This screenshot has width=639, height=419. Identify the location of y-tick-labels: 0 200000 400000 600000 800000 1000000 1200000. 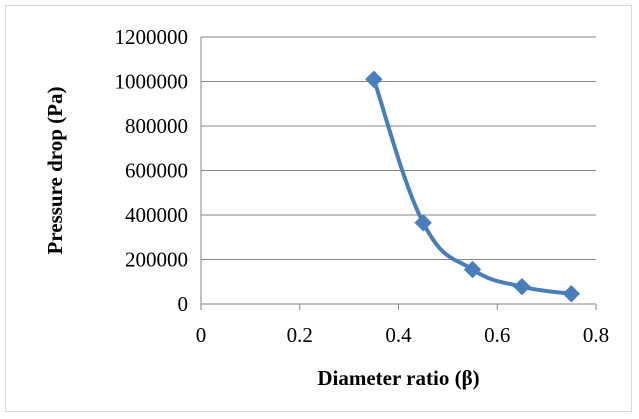
(152, 170).